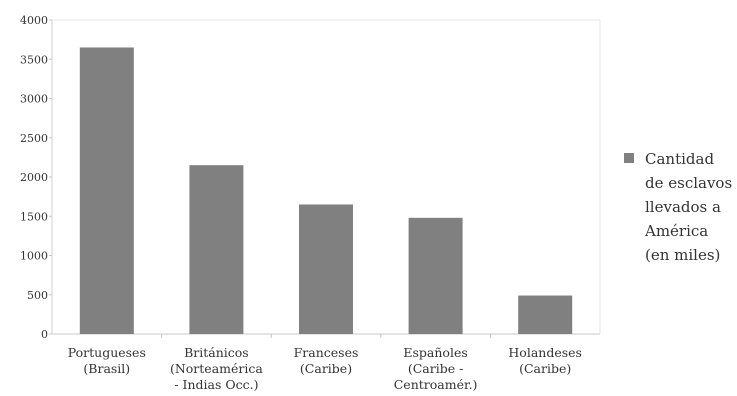 The width and height of the screenshot is (737, 396). What do you see at coordinates (216, 368) in the screenshot?
I see `x-tick-label: (Norteamérica` at bounding box center [216, 368].